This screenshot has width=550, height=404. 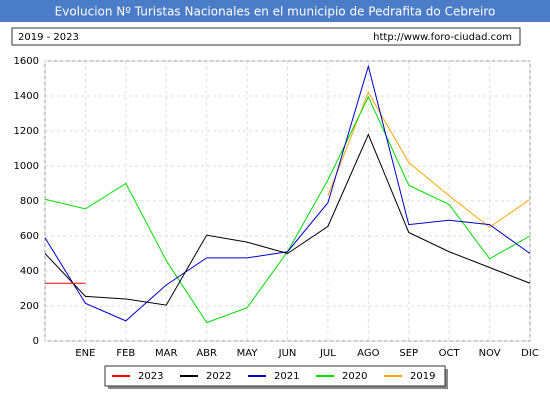 What do you see at coordinates (26, 96) in the screenshot?
I see `y-tick-label: 1400` at bounding box center [26, 96].